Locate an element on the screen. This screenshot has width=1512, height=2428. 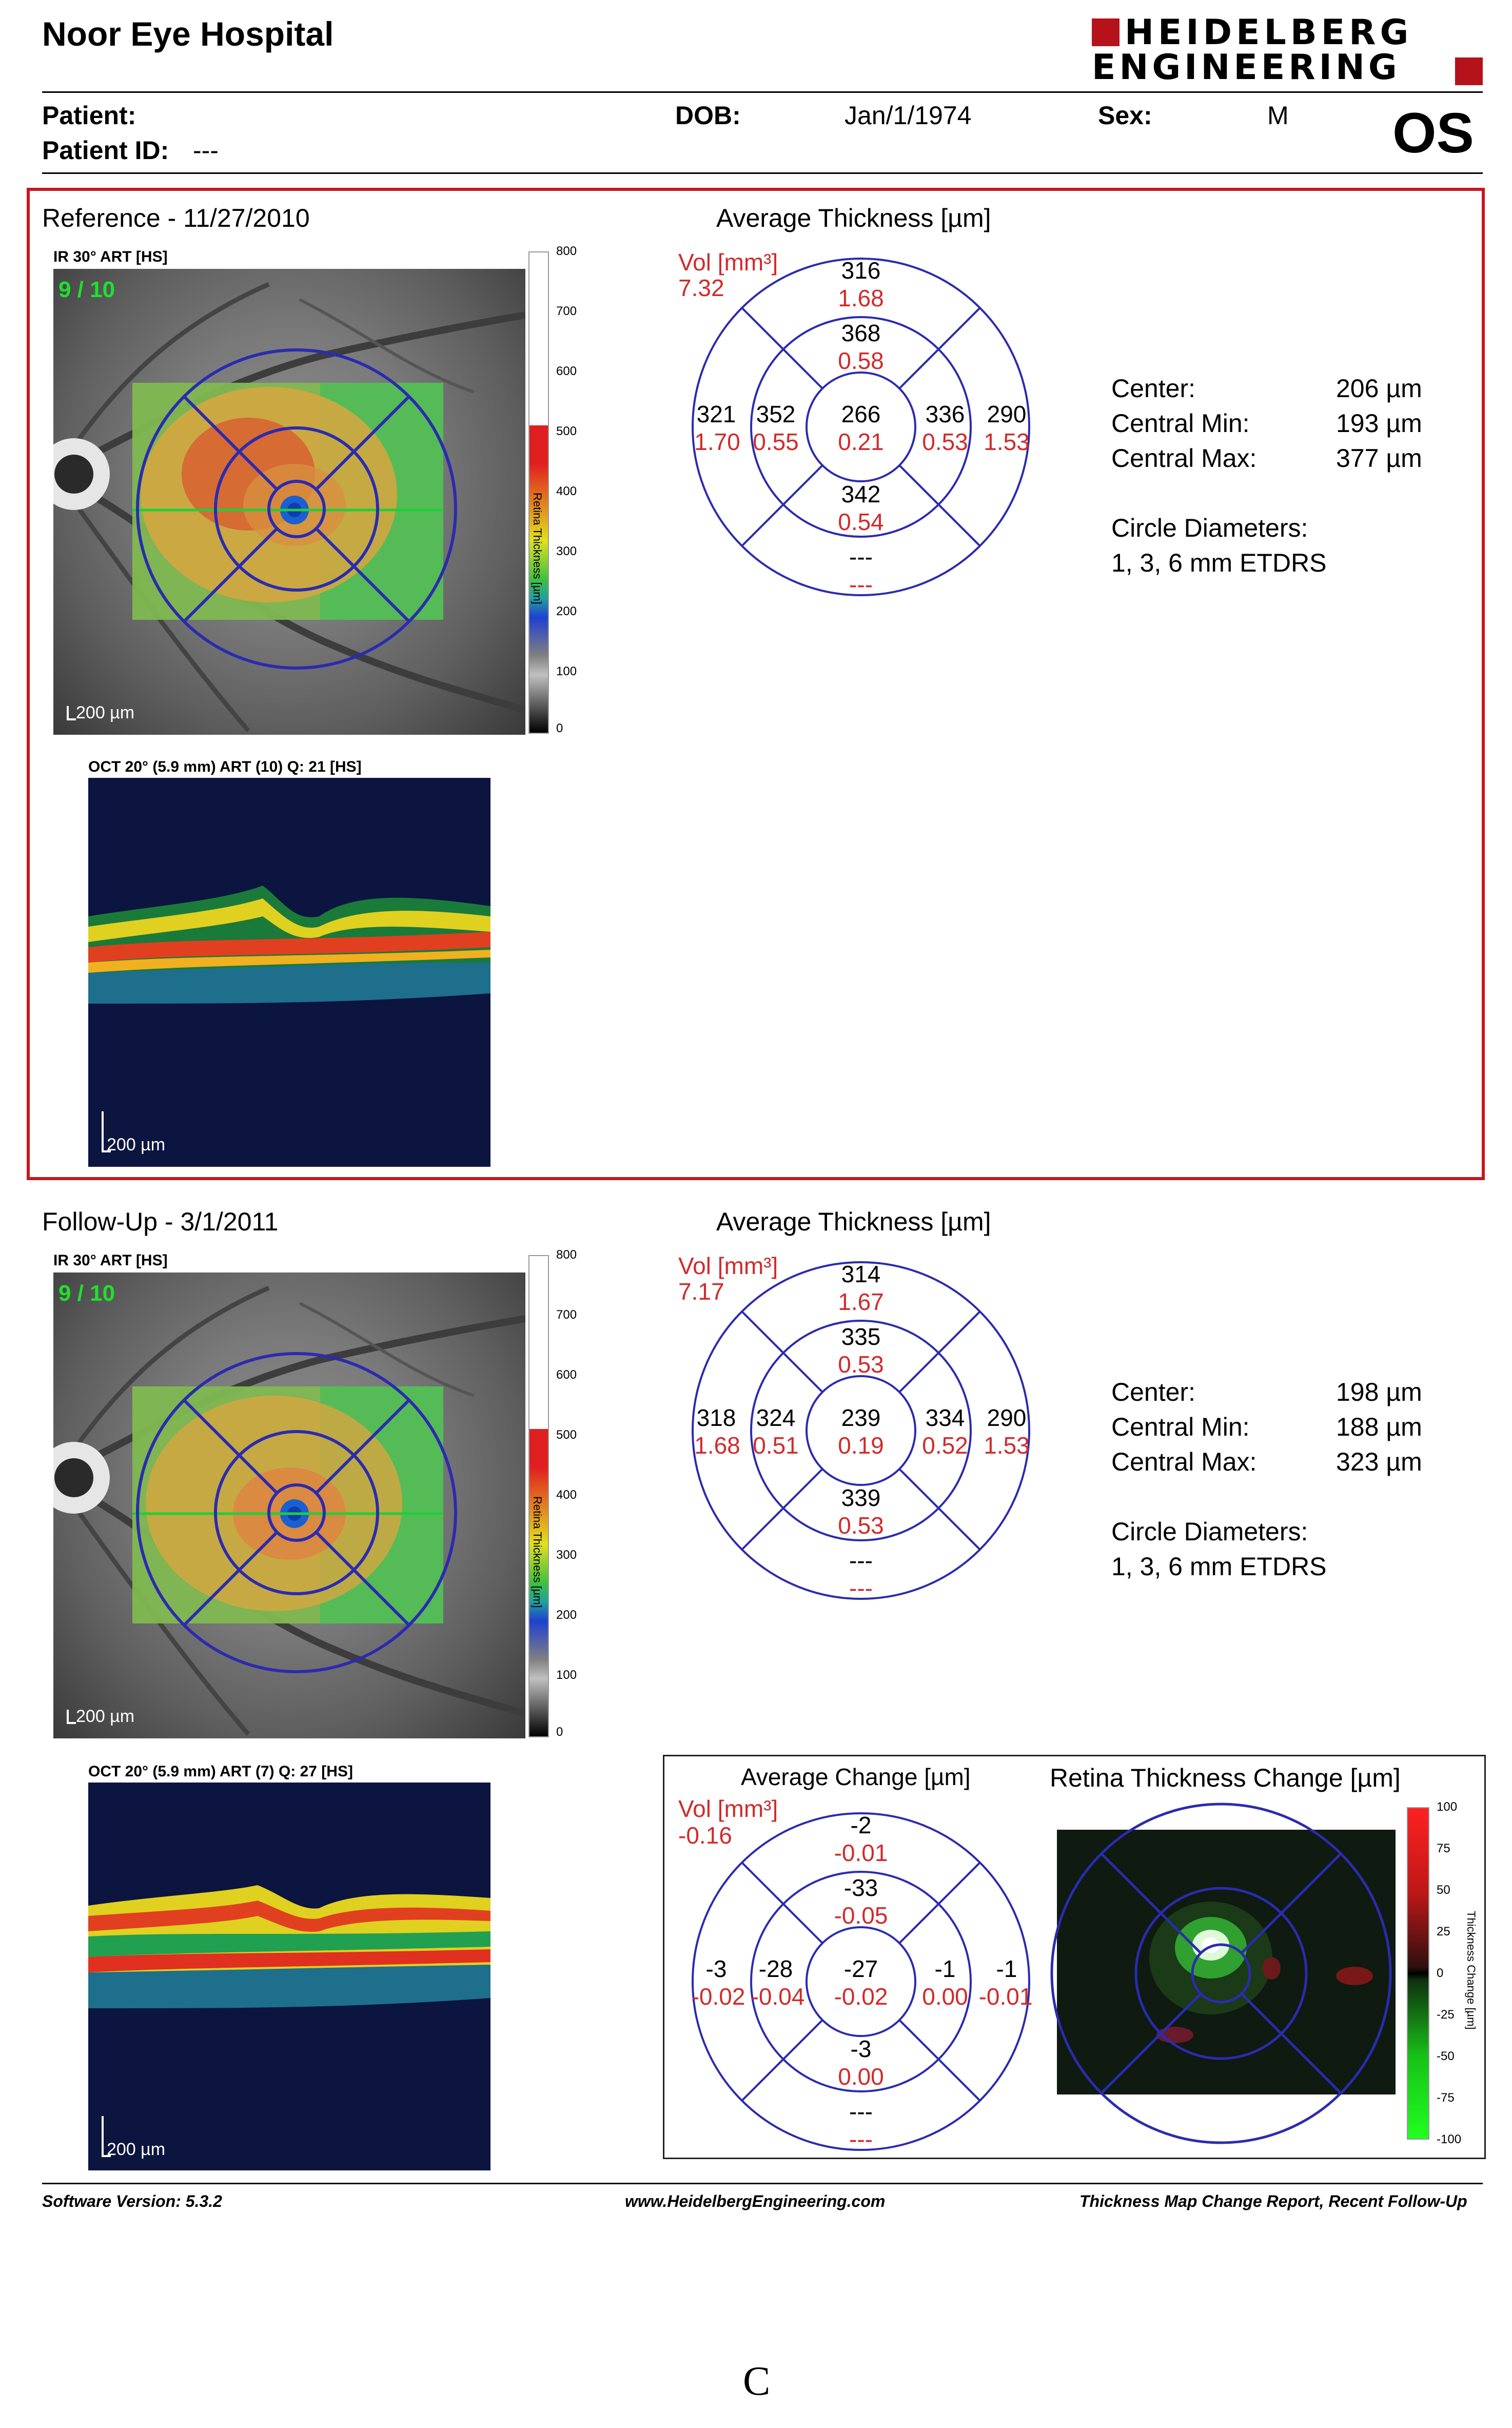
followup-etdrs-grid is located at coordinates (861, 1430).